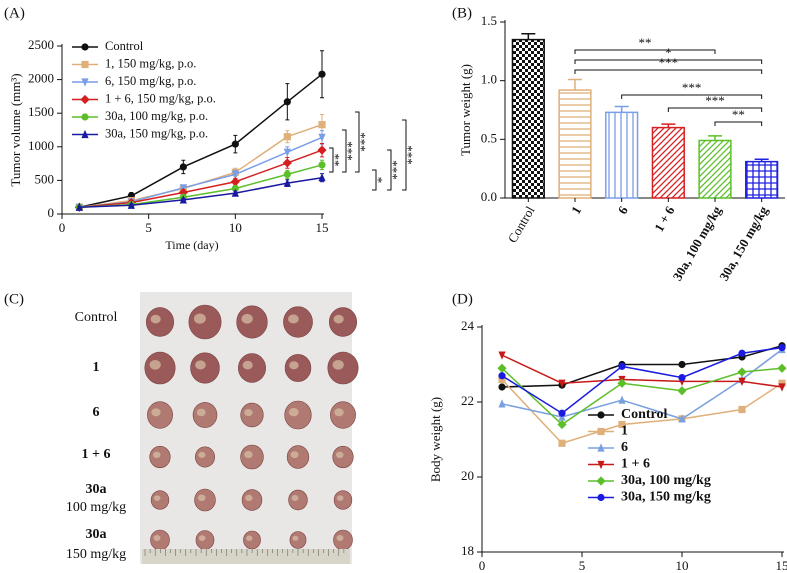 The width and height of the screenshot is (787, 573). I want to click on y-tick-label: 500, so click(45, 178).